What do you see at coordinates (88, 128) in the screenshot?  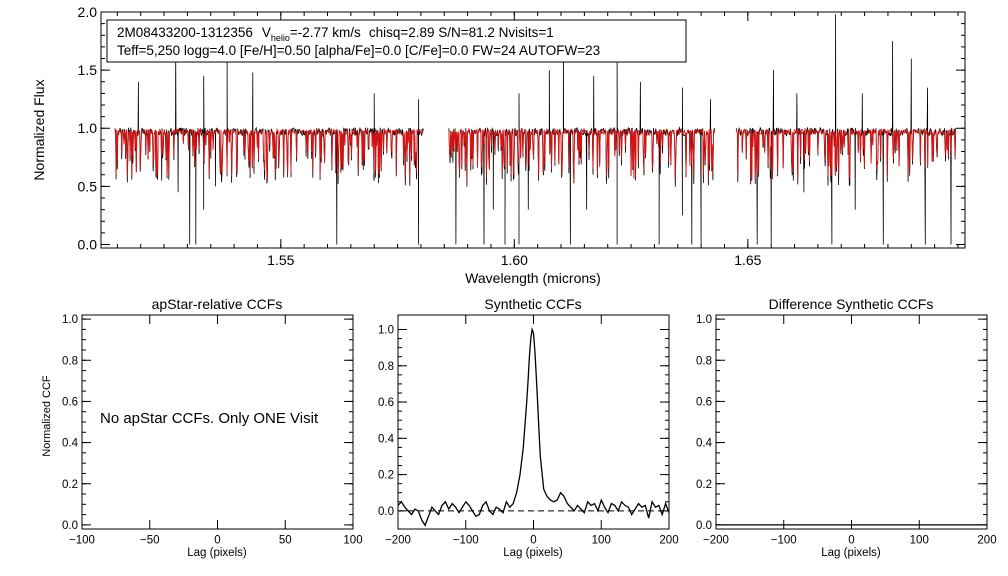 I see `spectrum-ytick-label: 1.0` at bounding box center [88, 128].